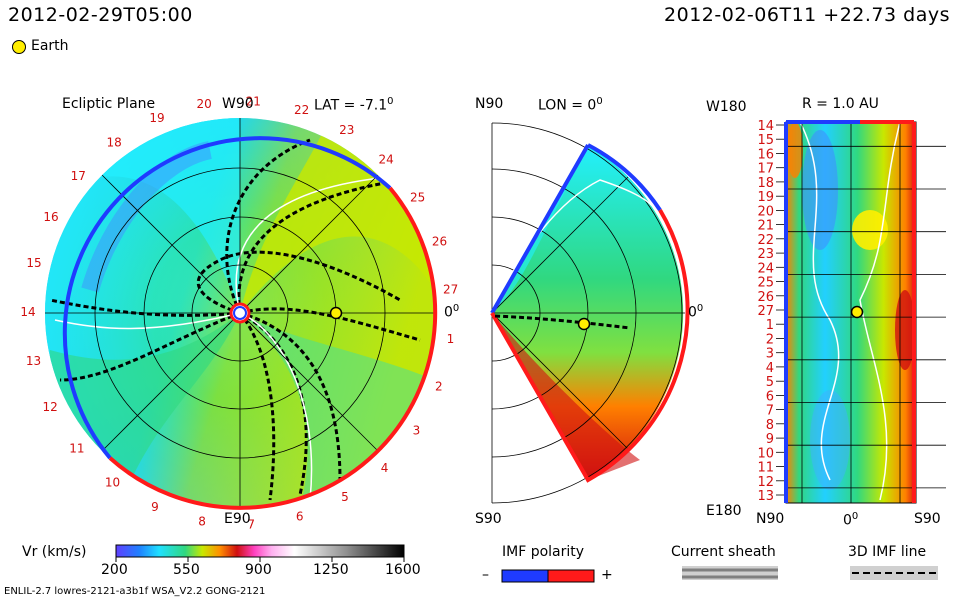  Describe the element at coordinates (765, 496) in the screenshot. I see `radial-row-label-13: 13` at that location.